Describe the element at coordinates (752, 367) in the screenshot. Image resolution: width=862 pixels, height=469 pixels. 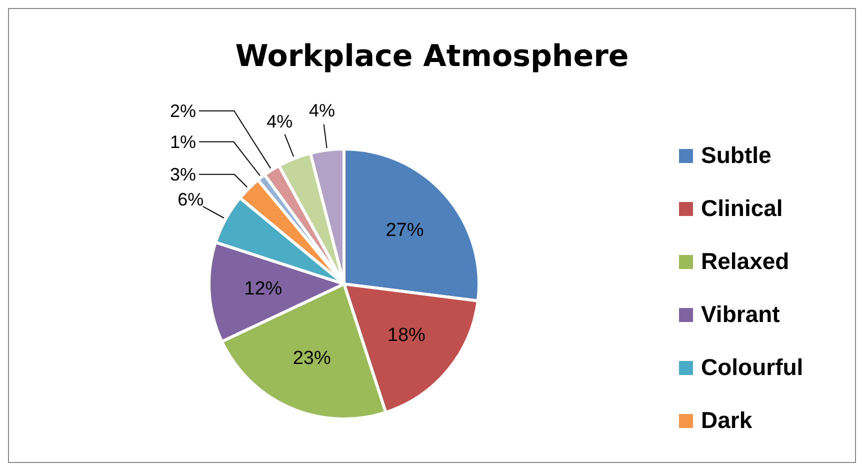
I see `legend-label: Colourful` at that location.